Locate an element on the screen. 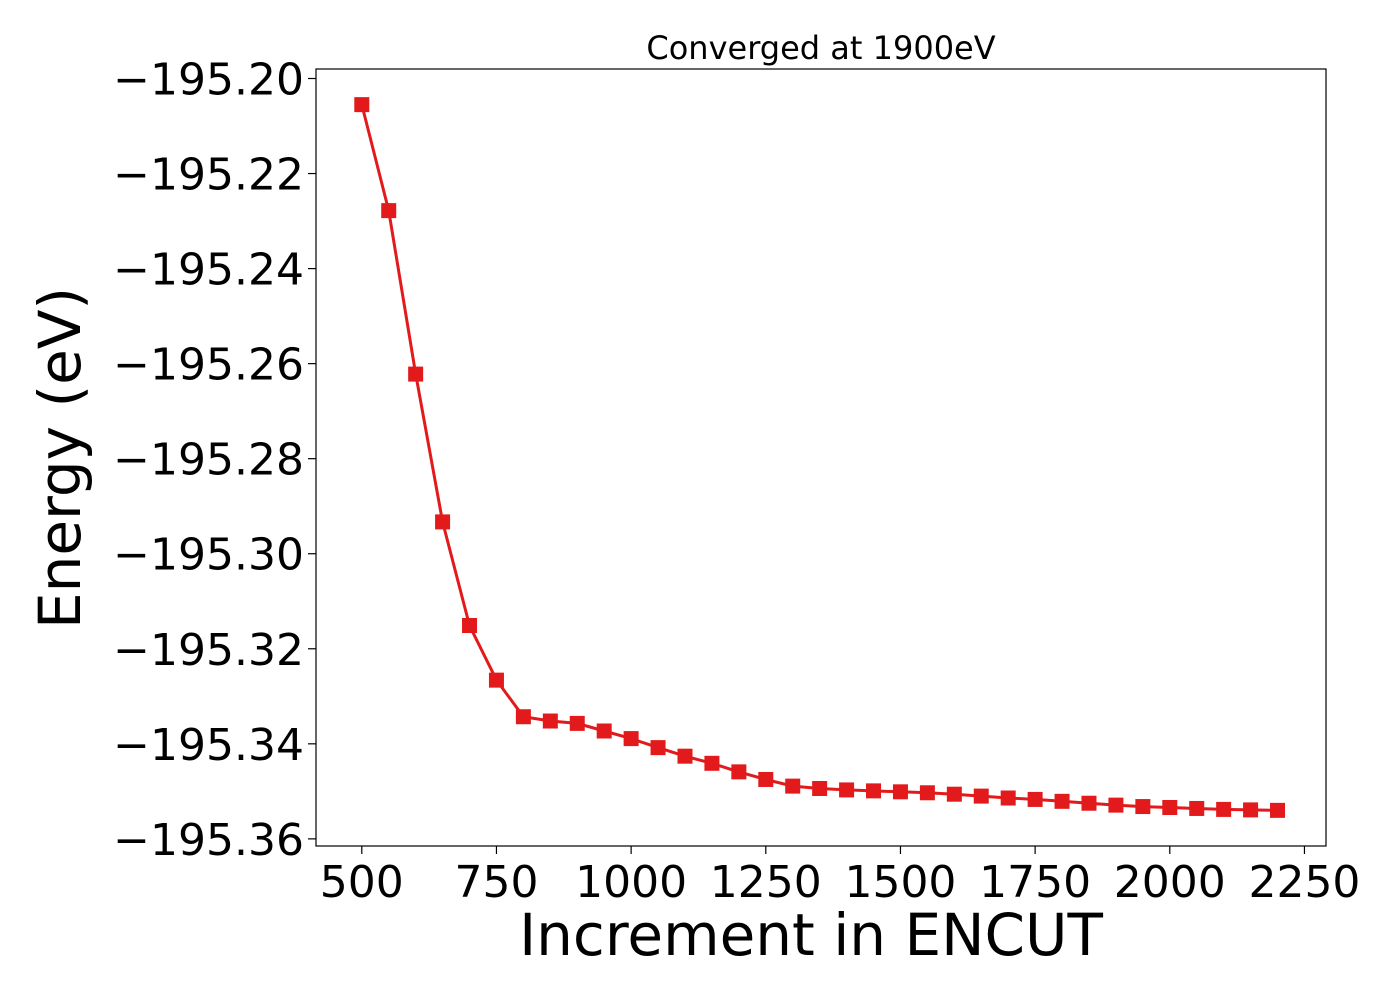 The width and height of the screenshot is (1400, 1000). y-tick-label: −195.36 is located at coordinates (208, 840).